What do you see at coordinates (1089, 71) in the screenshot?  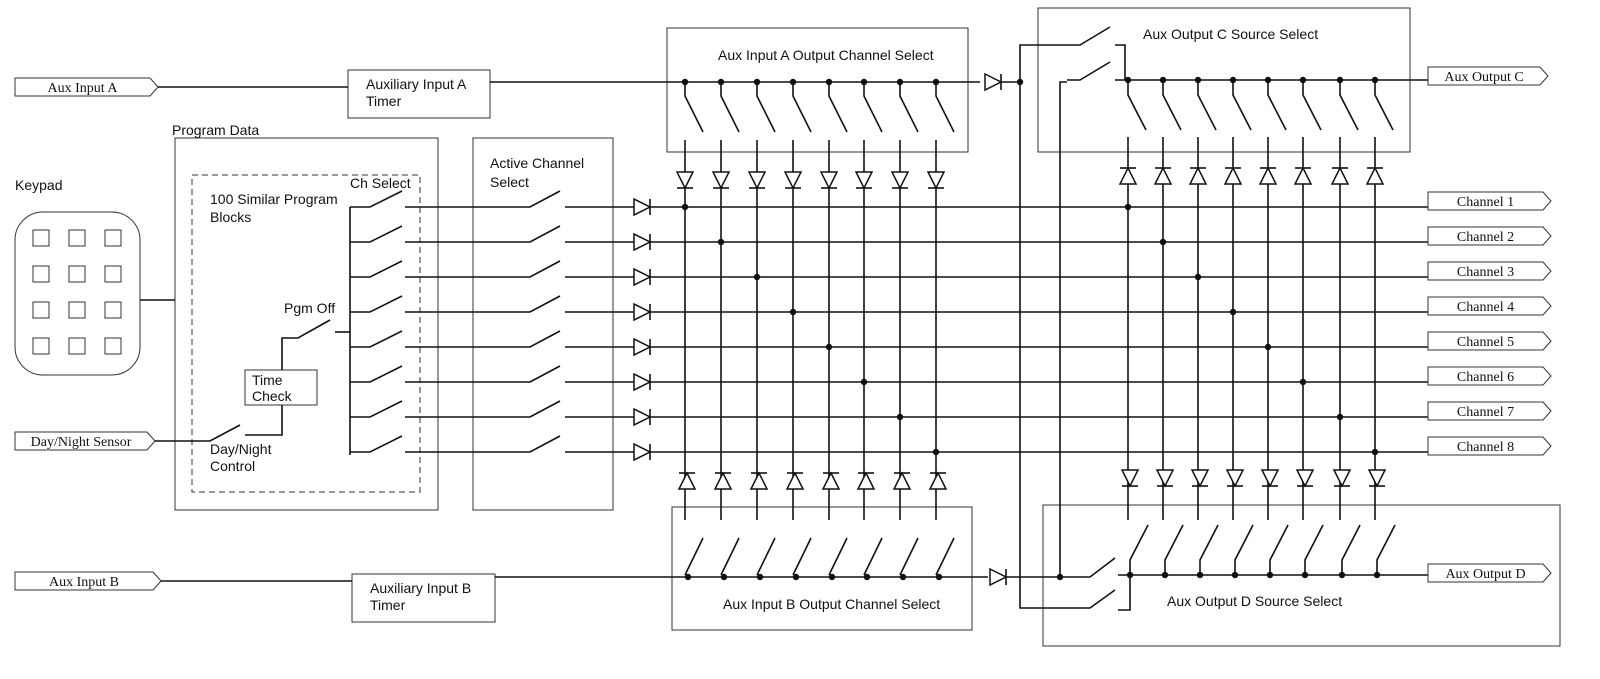 I see `aux-c-switch-b` at bounding box center [1089, 71].